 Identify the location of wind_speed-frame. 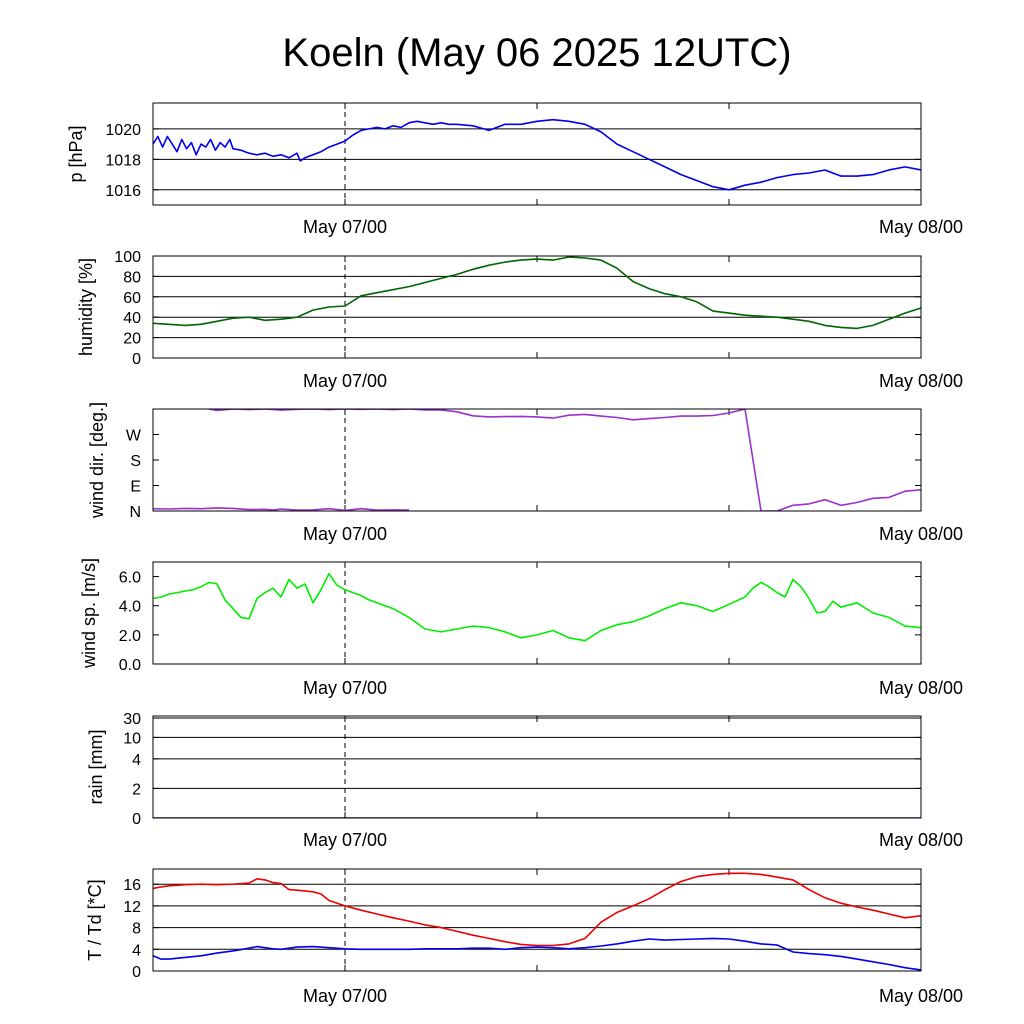
(537, 613).